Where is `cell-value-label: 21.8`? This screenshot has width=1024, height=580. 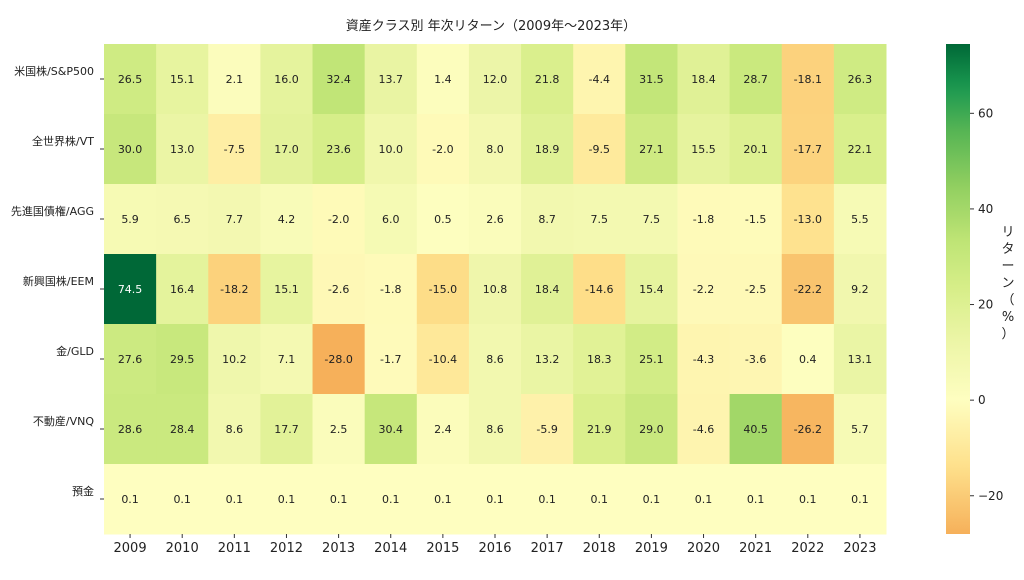
cell-value-label: 21.8 is located at coordinates (547, 79).